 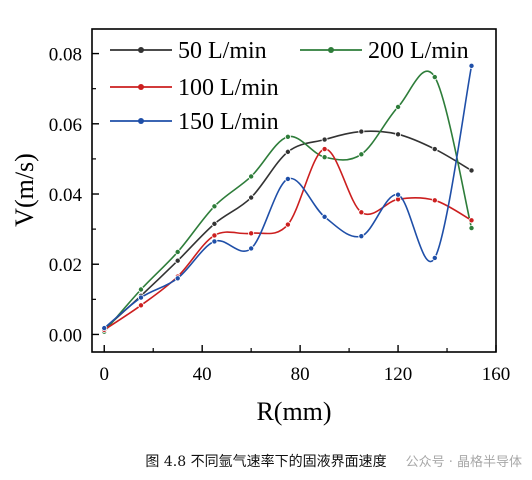 I want to click on y-tick-label: 0.00, so click(x=65, y=335).